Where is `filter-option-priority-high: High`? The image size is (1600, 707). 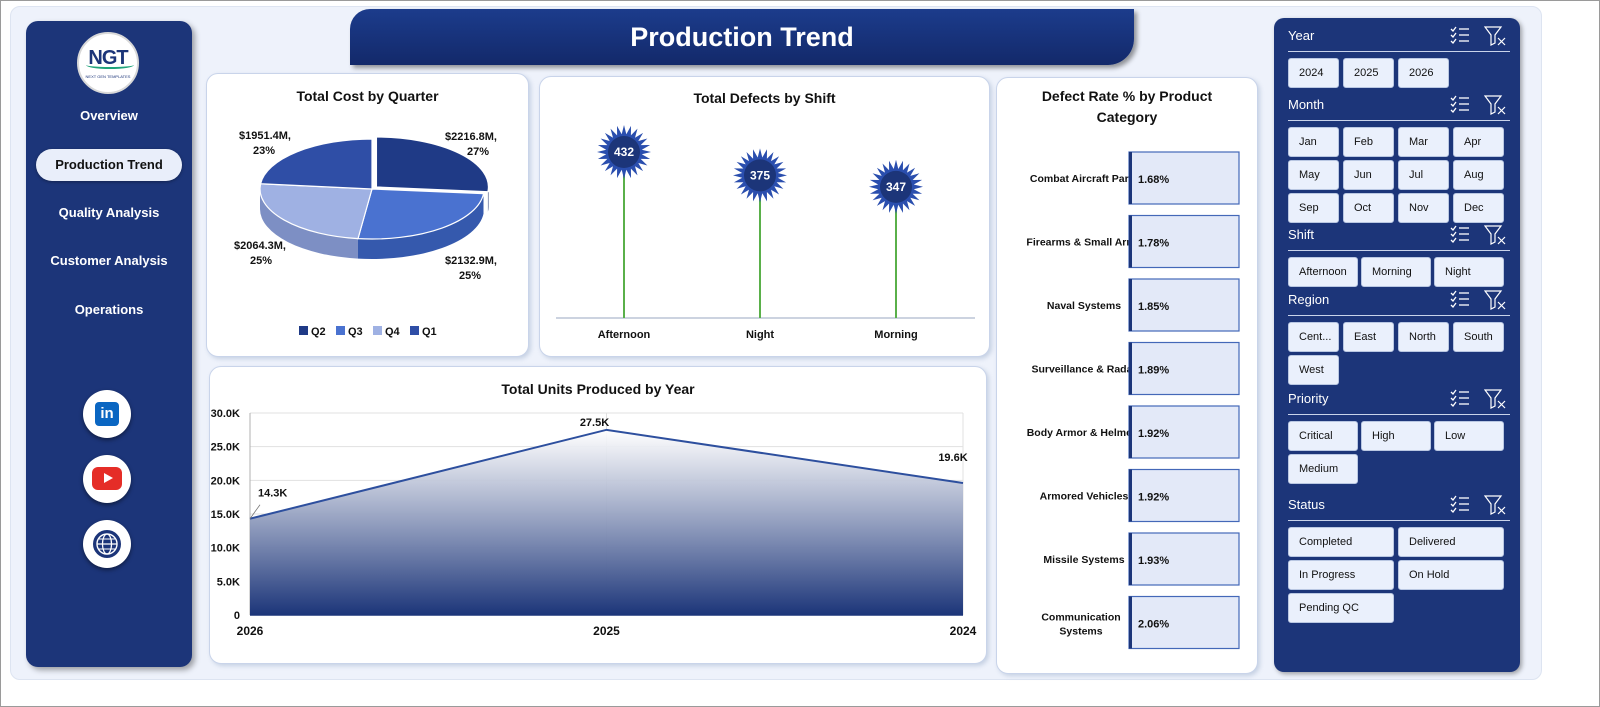
filter-option-priority-high: High is located at coordinates (1396, 436).